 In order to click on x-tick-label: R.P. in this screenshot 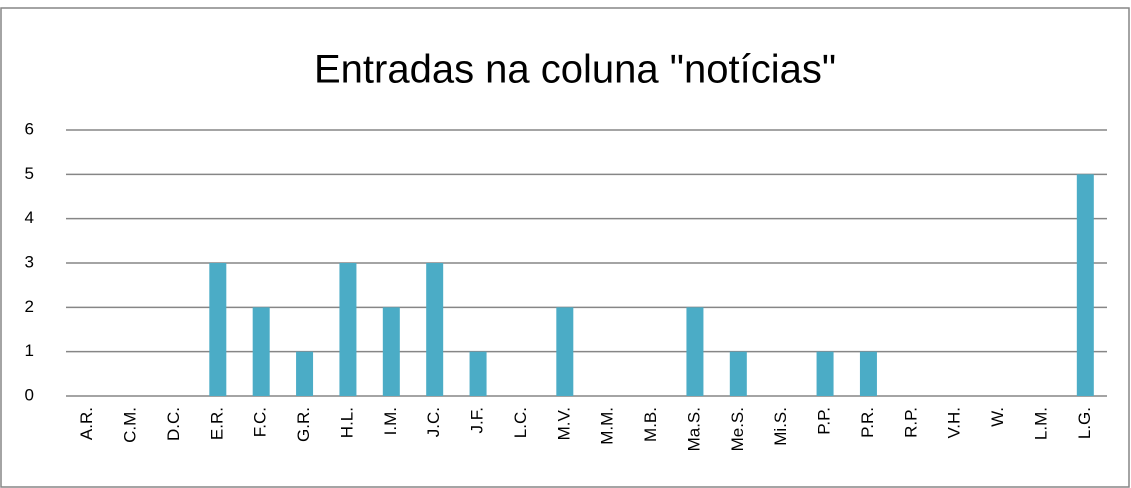, I will do `click(910, 422)`.